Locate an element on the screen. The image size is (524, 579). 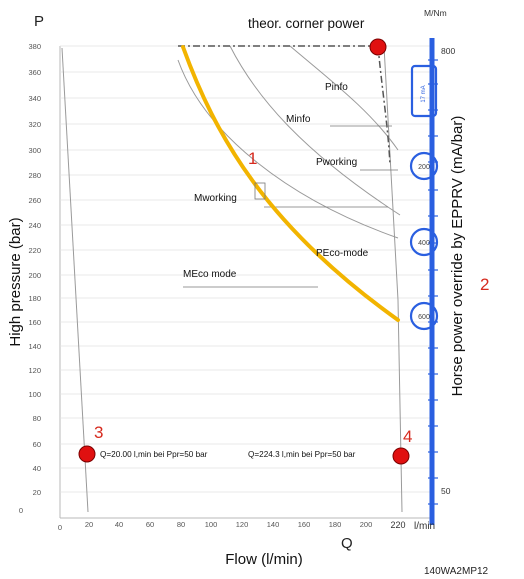
mworking-box is located at coordinates (260, 191).